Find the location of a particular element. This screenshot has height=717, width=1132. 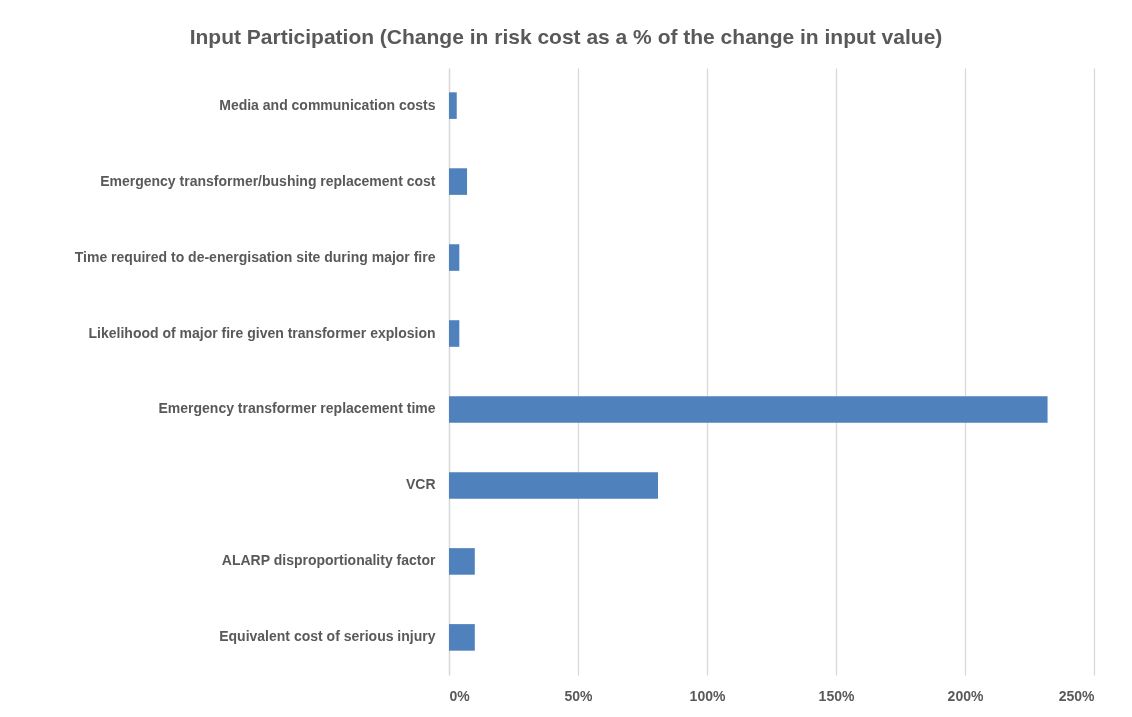

y-tick-label: Media and communication costs is located at coordinates (327, 104).